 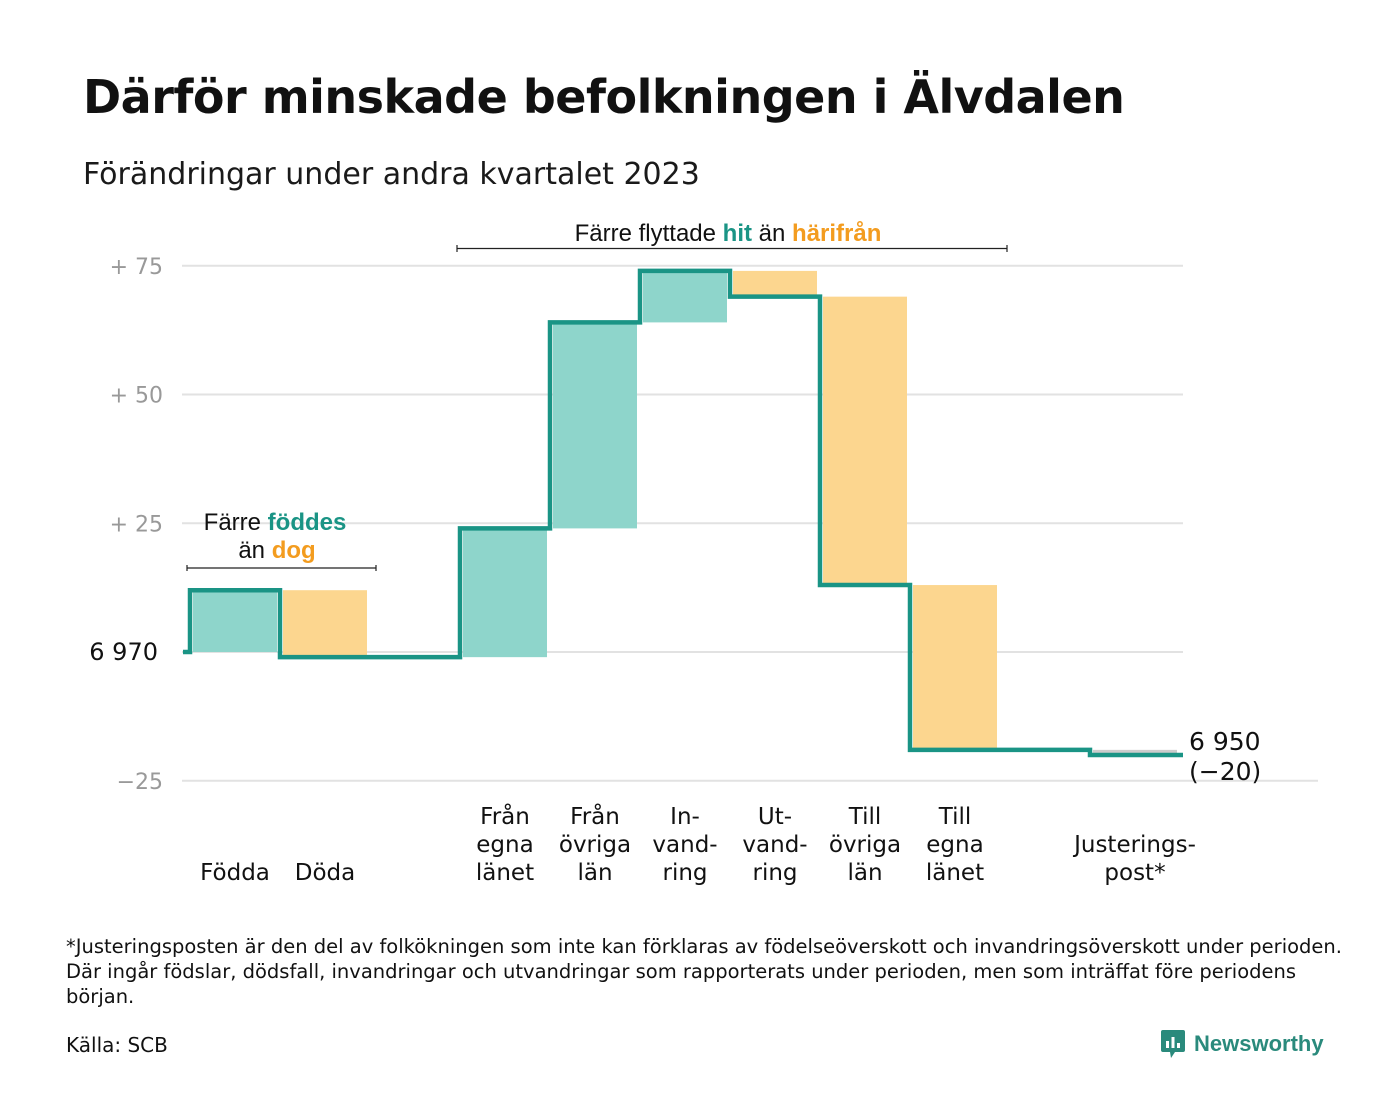 What do you see at coordinates (136, 267) in the screenshot?
I see `y-tick-label: + 75` at bounding box center [136, 267].